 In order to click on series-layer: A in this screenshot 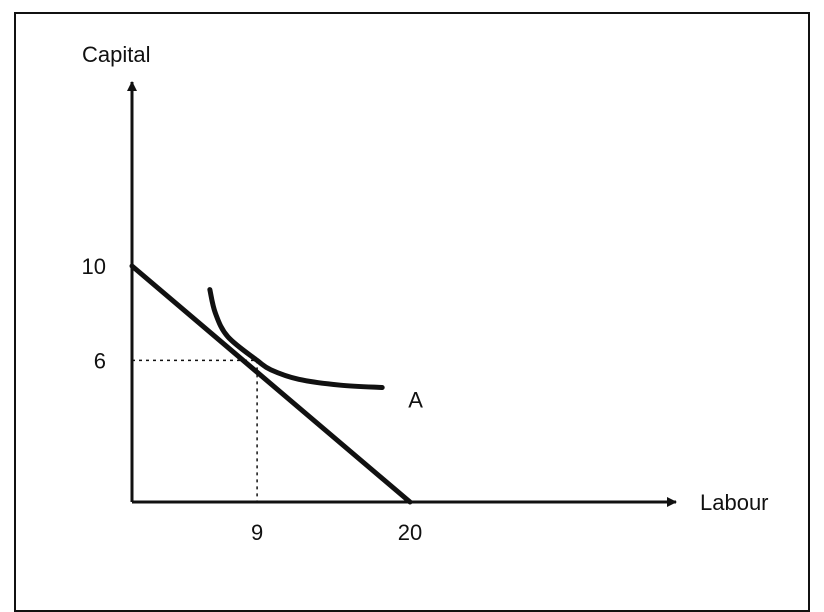, I will do `click(277, 384)`.